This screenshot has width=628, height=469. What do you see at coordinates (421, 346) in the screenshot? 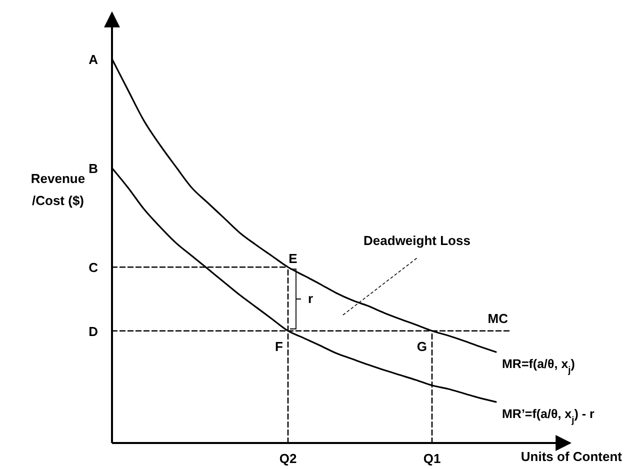
I see `annotation: G` at bounding box center [421, 346].